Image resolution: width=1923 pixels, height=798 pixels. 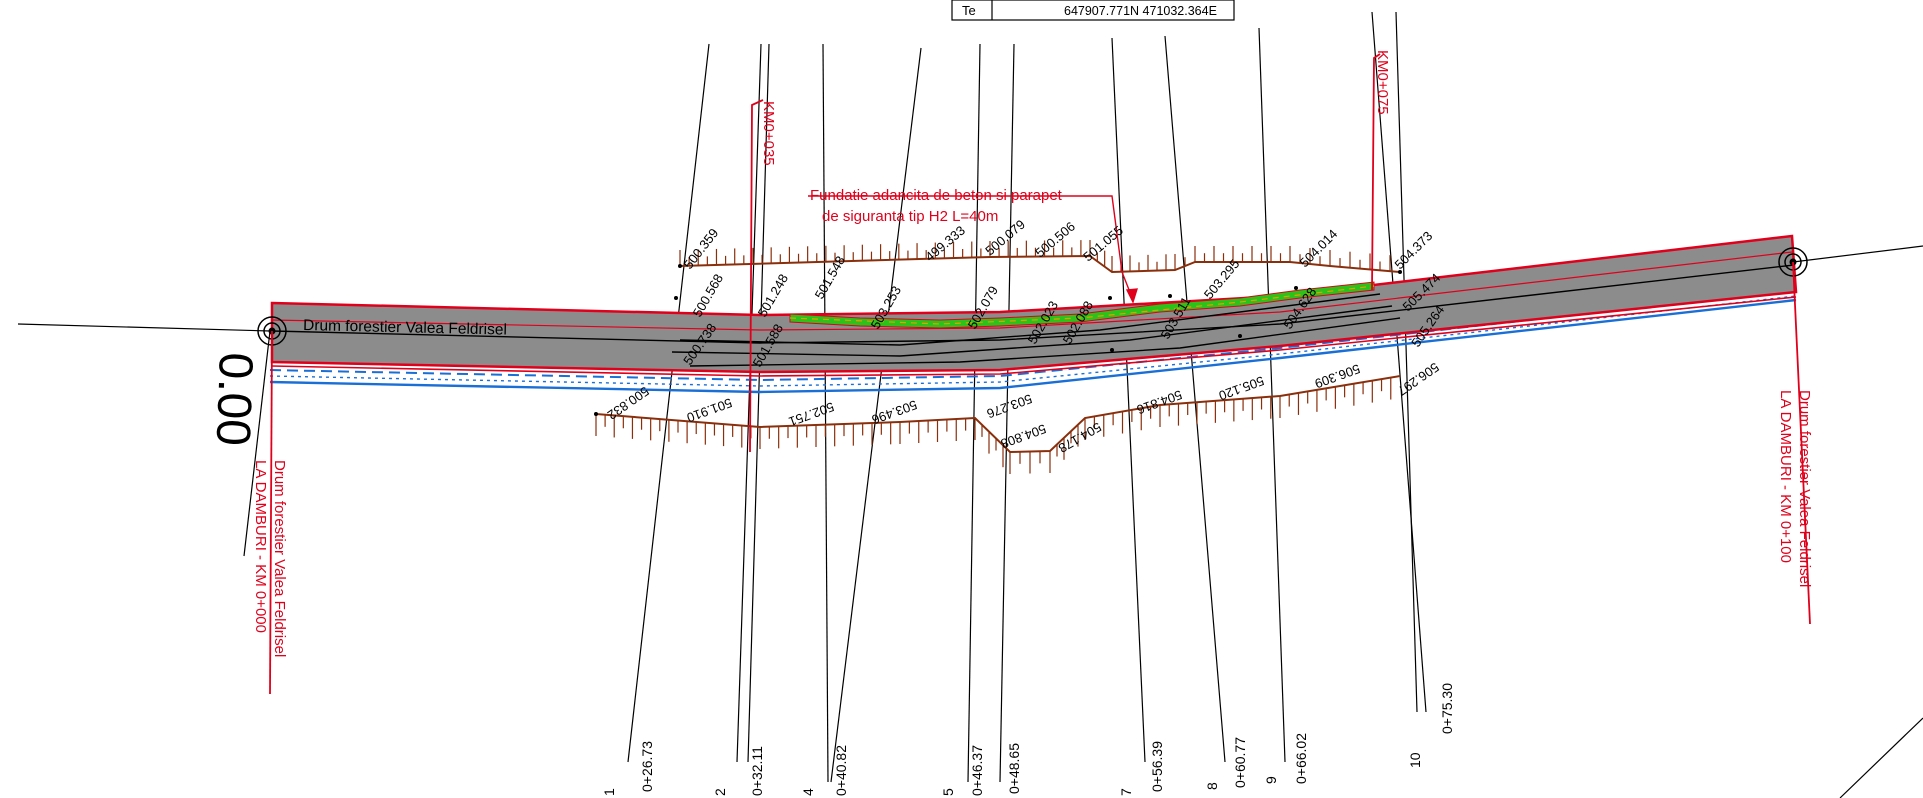 I want to click on annotation-leader, so click(x=973, y=249).